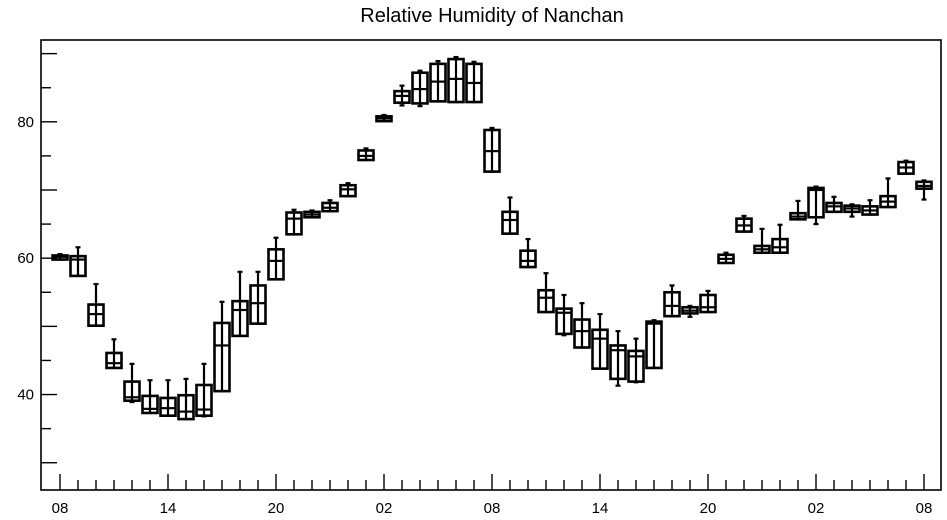 This screenshot has height=520, width=947. I want to click on y-tick-label: 40, so click(25, 395).